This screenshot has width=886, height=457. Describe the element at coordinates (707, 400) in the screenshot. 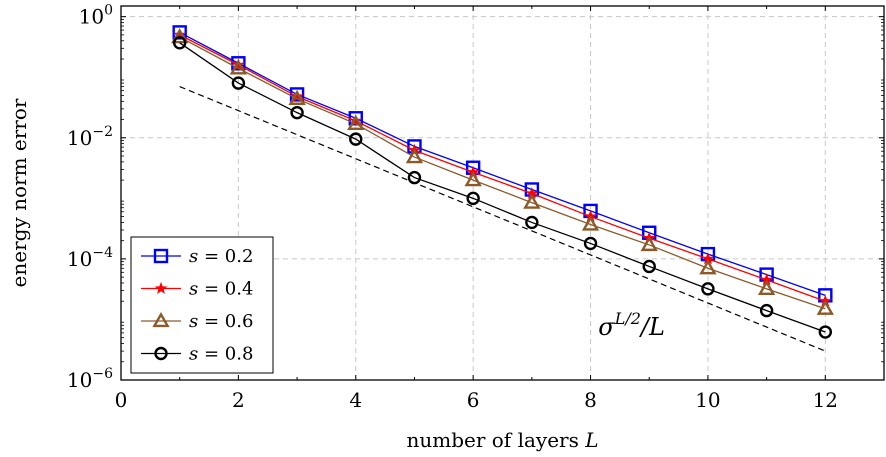

I see `x-tick-label: 10` at that location.